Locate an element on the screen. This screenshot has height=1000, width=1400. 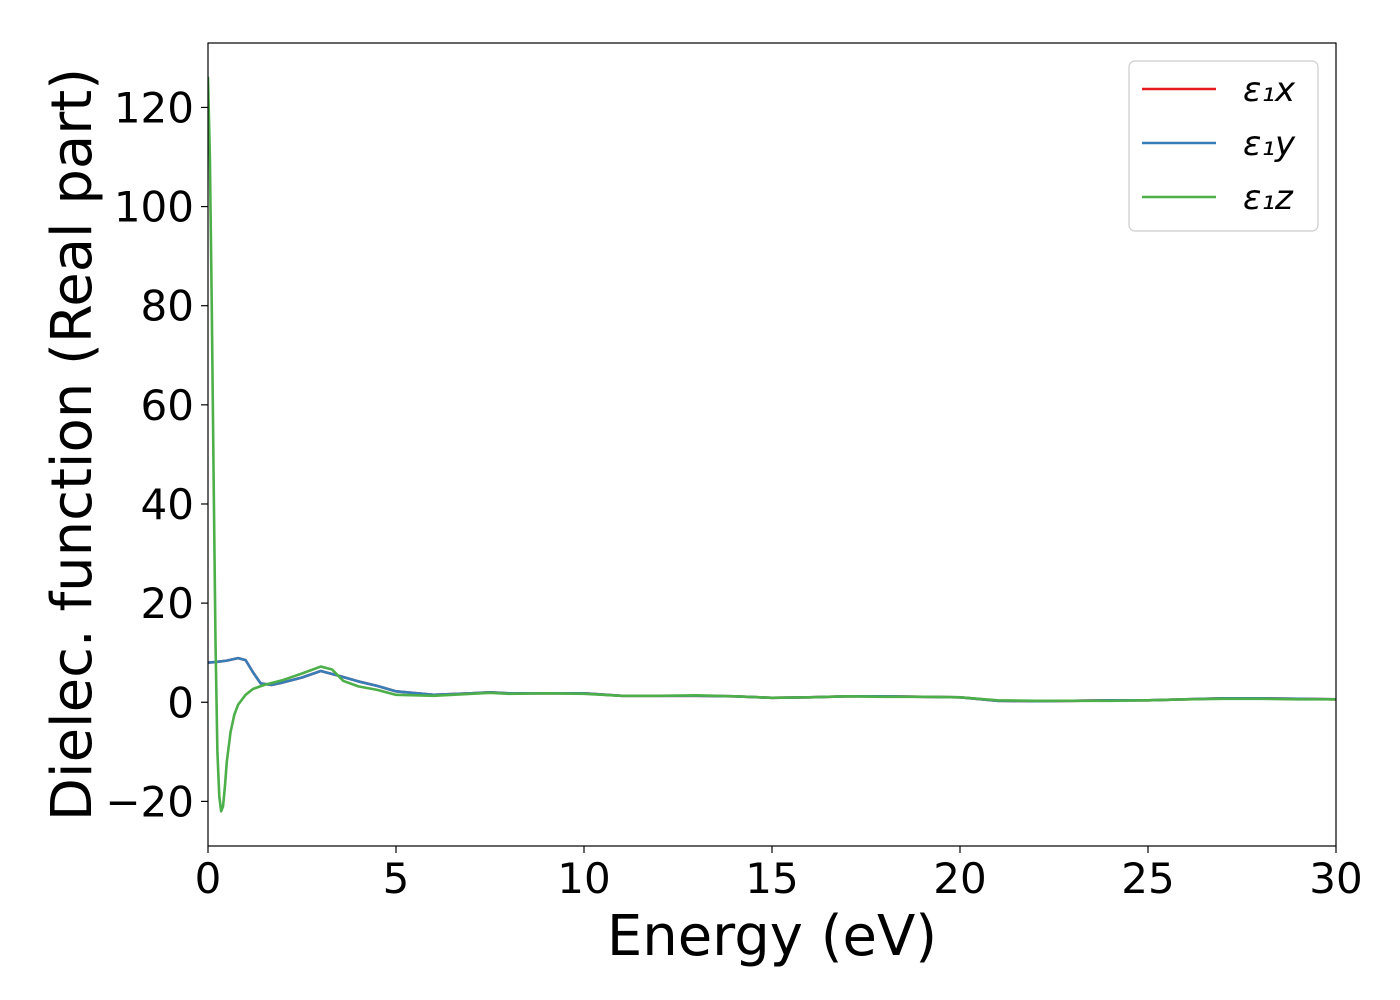
y-axis-title: Dielec. function (Real part) is located at coordinates (72, 444).